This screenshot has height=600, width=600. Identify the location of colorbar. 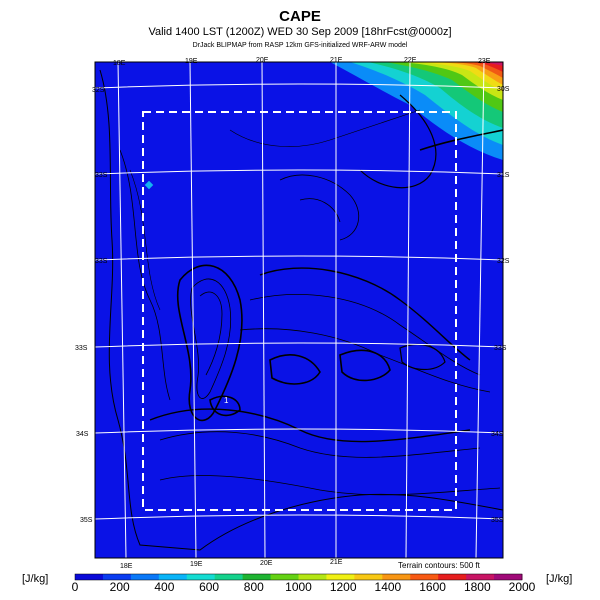
(299, 577).